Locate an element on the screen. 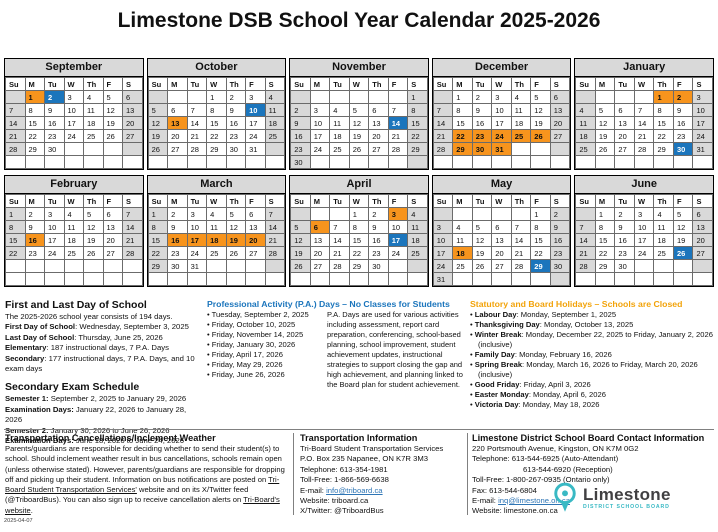  month-title: April is located at coordinates (359, 185).